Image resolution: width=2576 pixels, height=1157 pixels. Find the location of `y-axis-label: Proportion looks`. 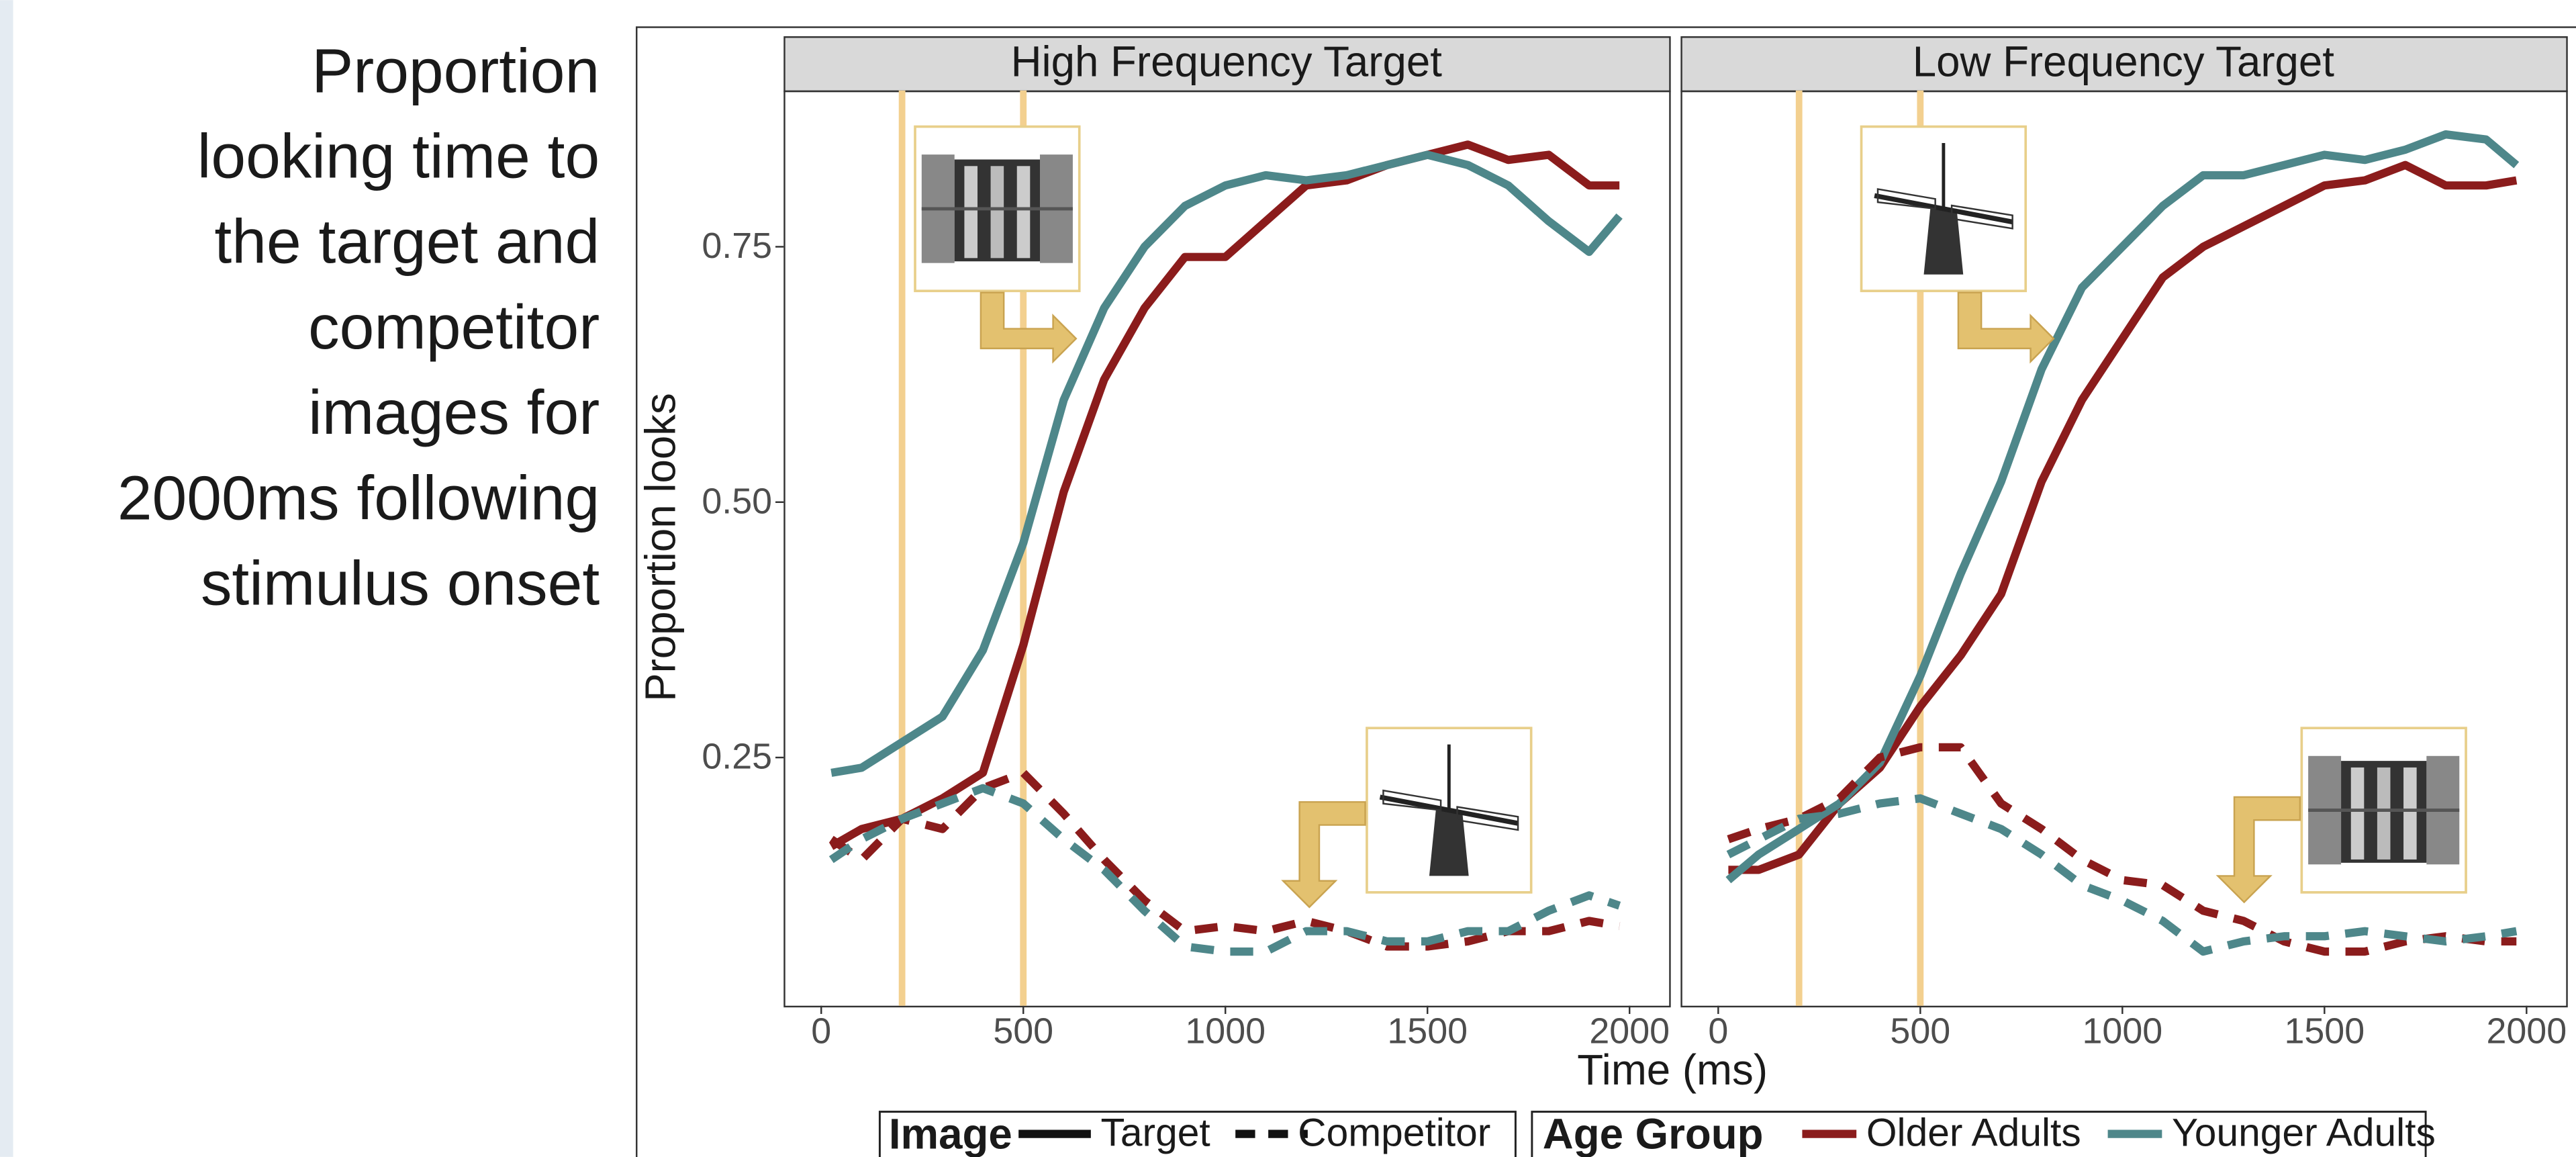

y-axis-label: Proportion looks is located at coordinates (660, 547).